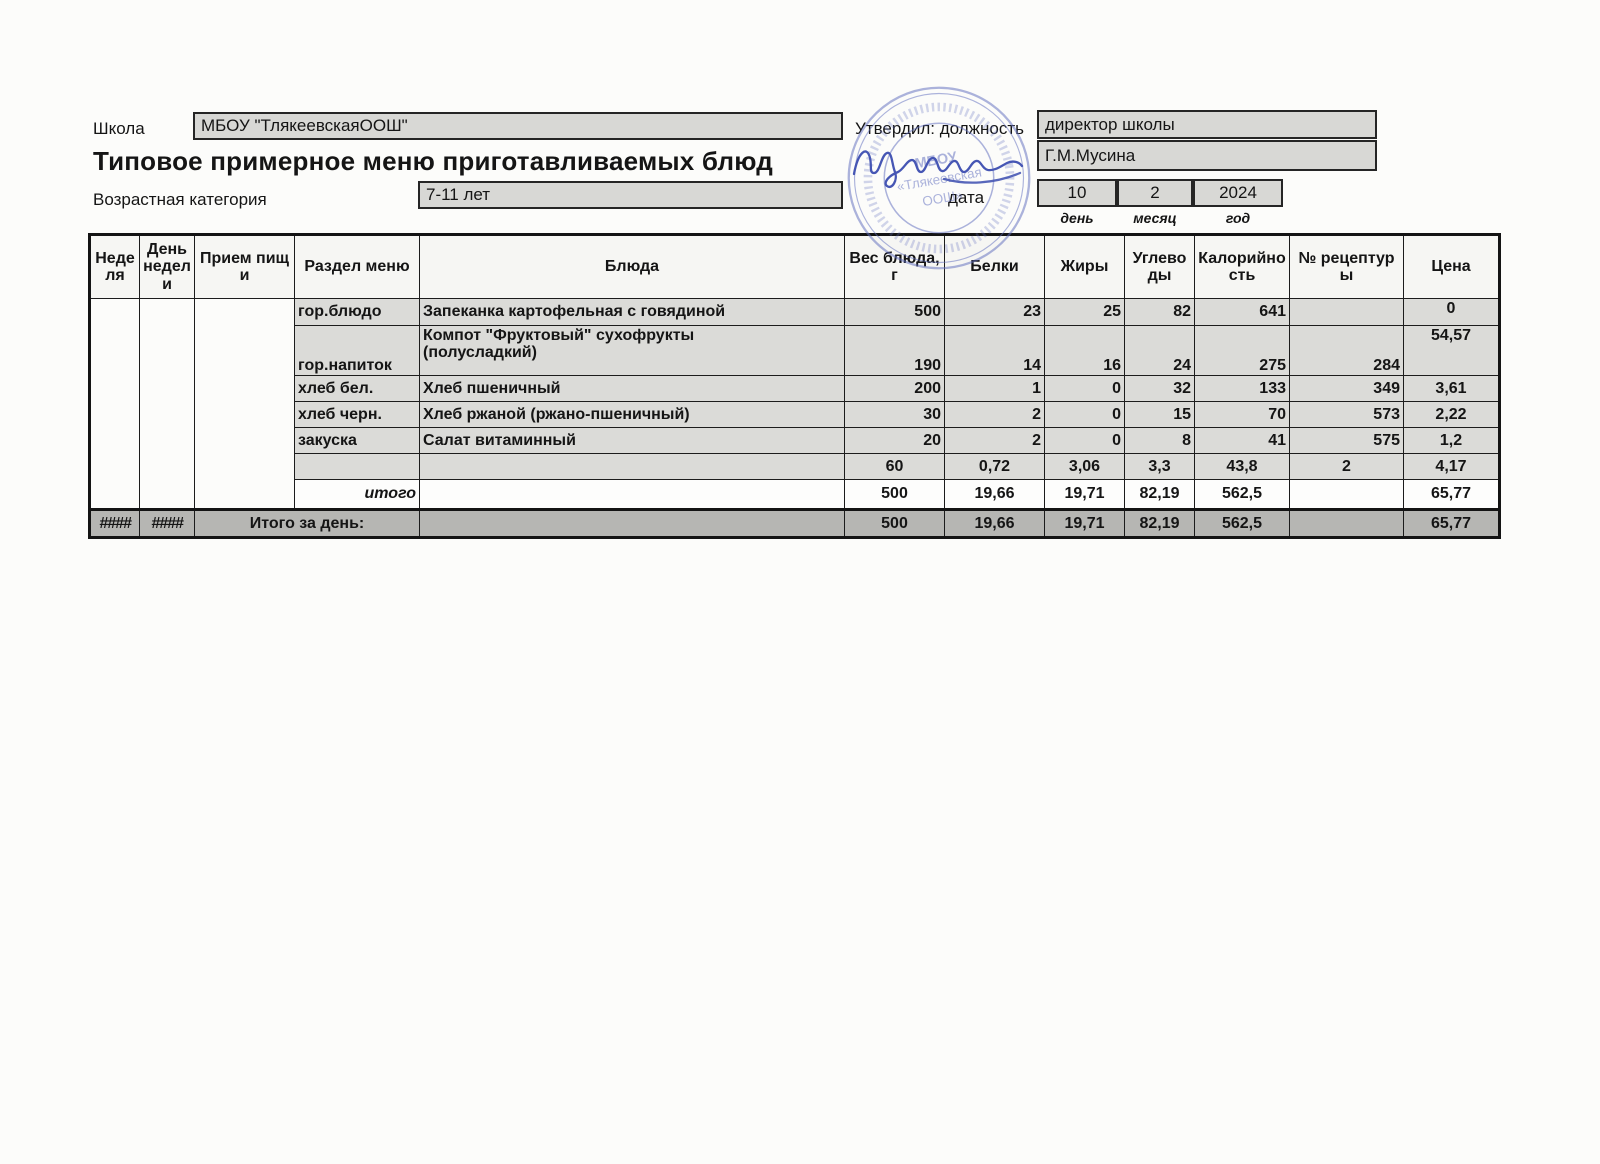 The width and height of the screenshot is (1600, 1164). What do you see at coordinates (357, 312) in the screenshot?
I see `cell-section: гор.блюдо` at bounding box center [357, 312].